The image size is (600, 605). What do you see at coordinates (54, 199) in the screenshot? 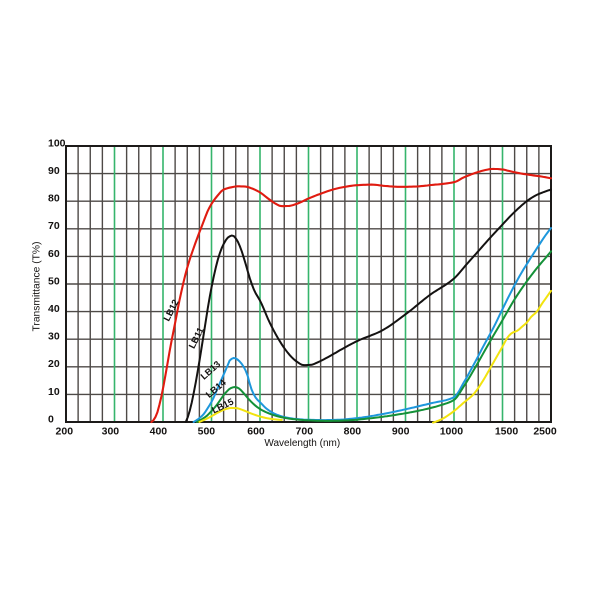
I see `svg-text: 80` at bounding box center [54, 199].